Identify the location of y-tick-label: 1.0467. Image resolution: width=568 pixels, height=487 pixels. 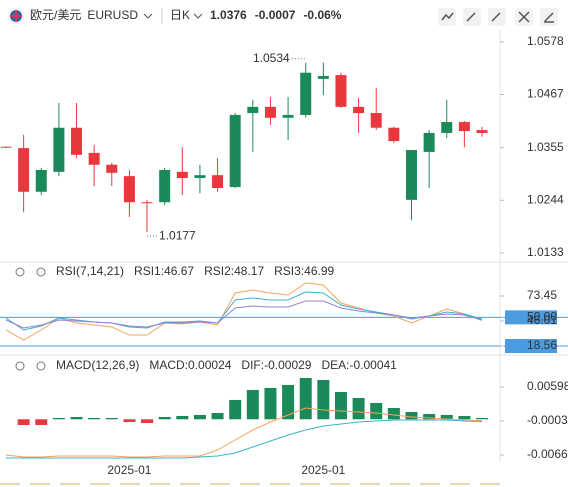
(545, 94).